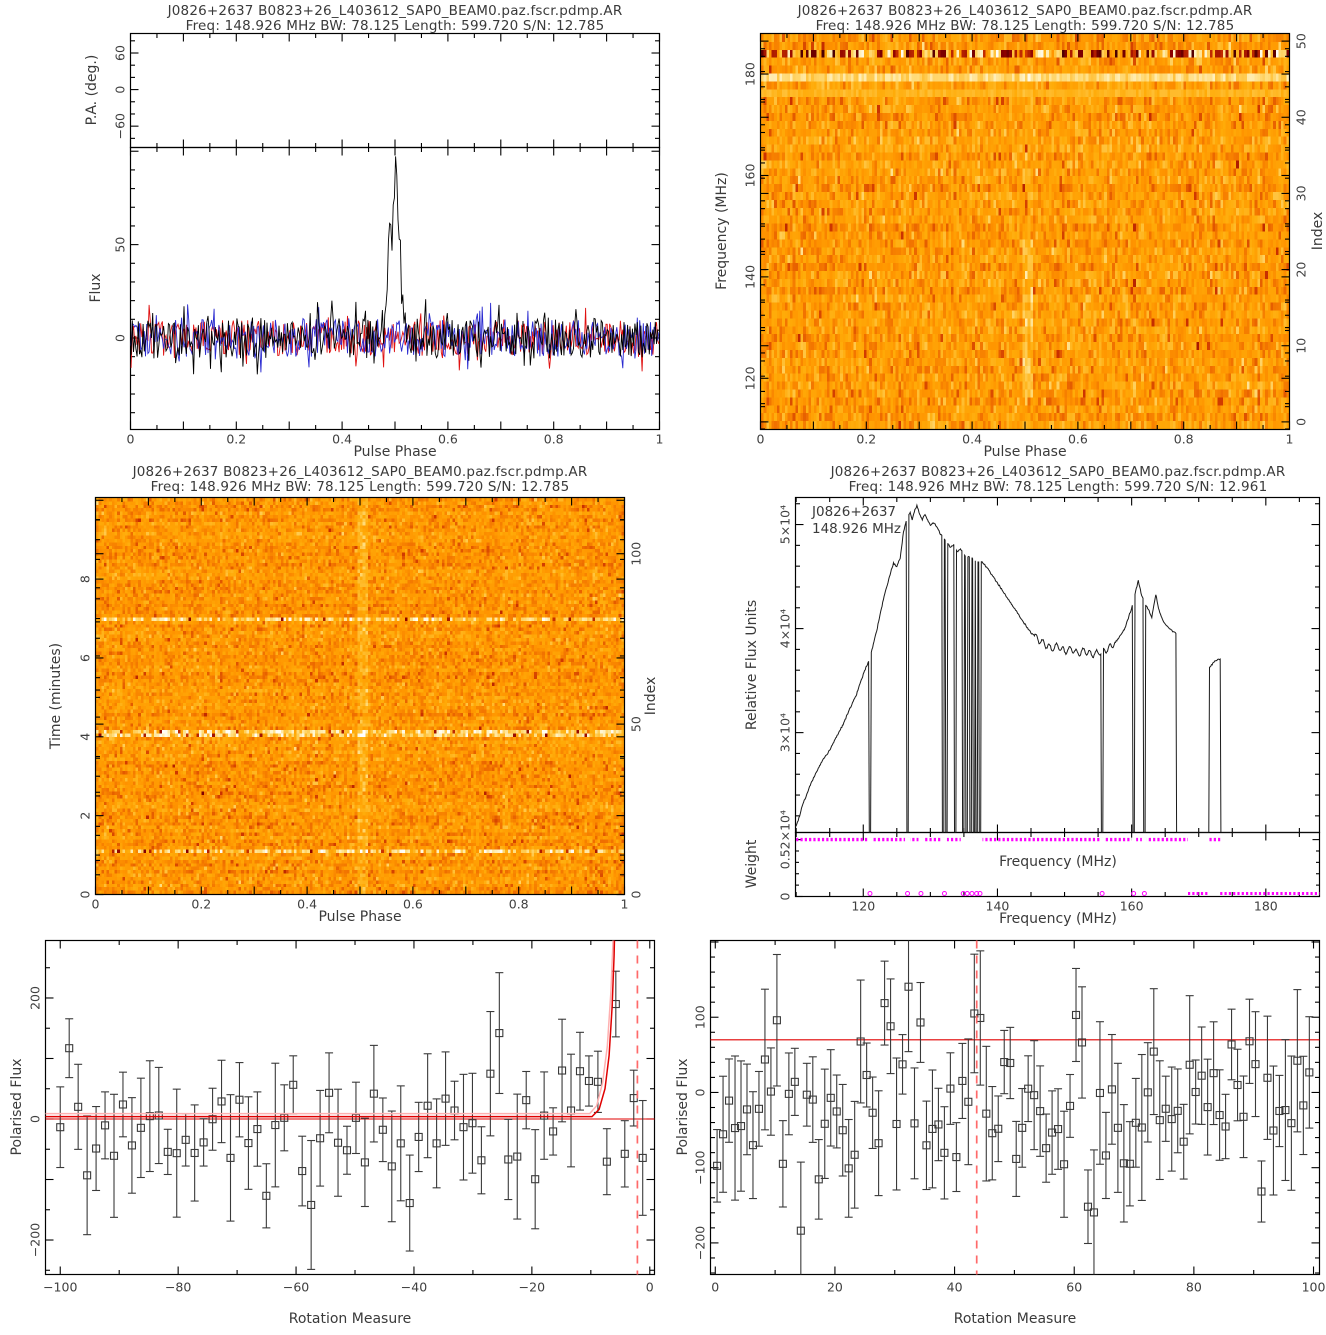  Describe the element at coordinates (1074, 1287) in the screenshot. I see `axis-tick-label: 60` at that location.